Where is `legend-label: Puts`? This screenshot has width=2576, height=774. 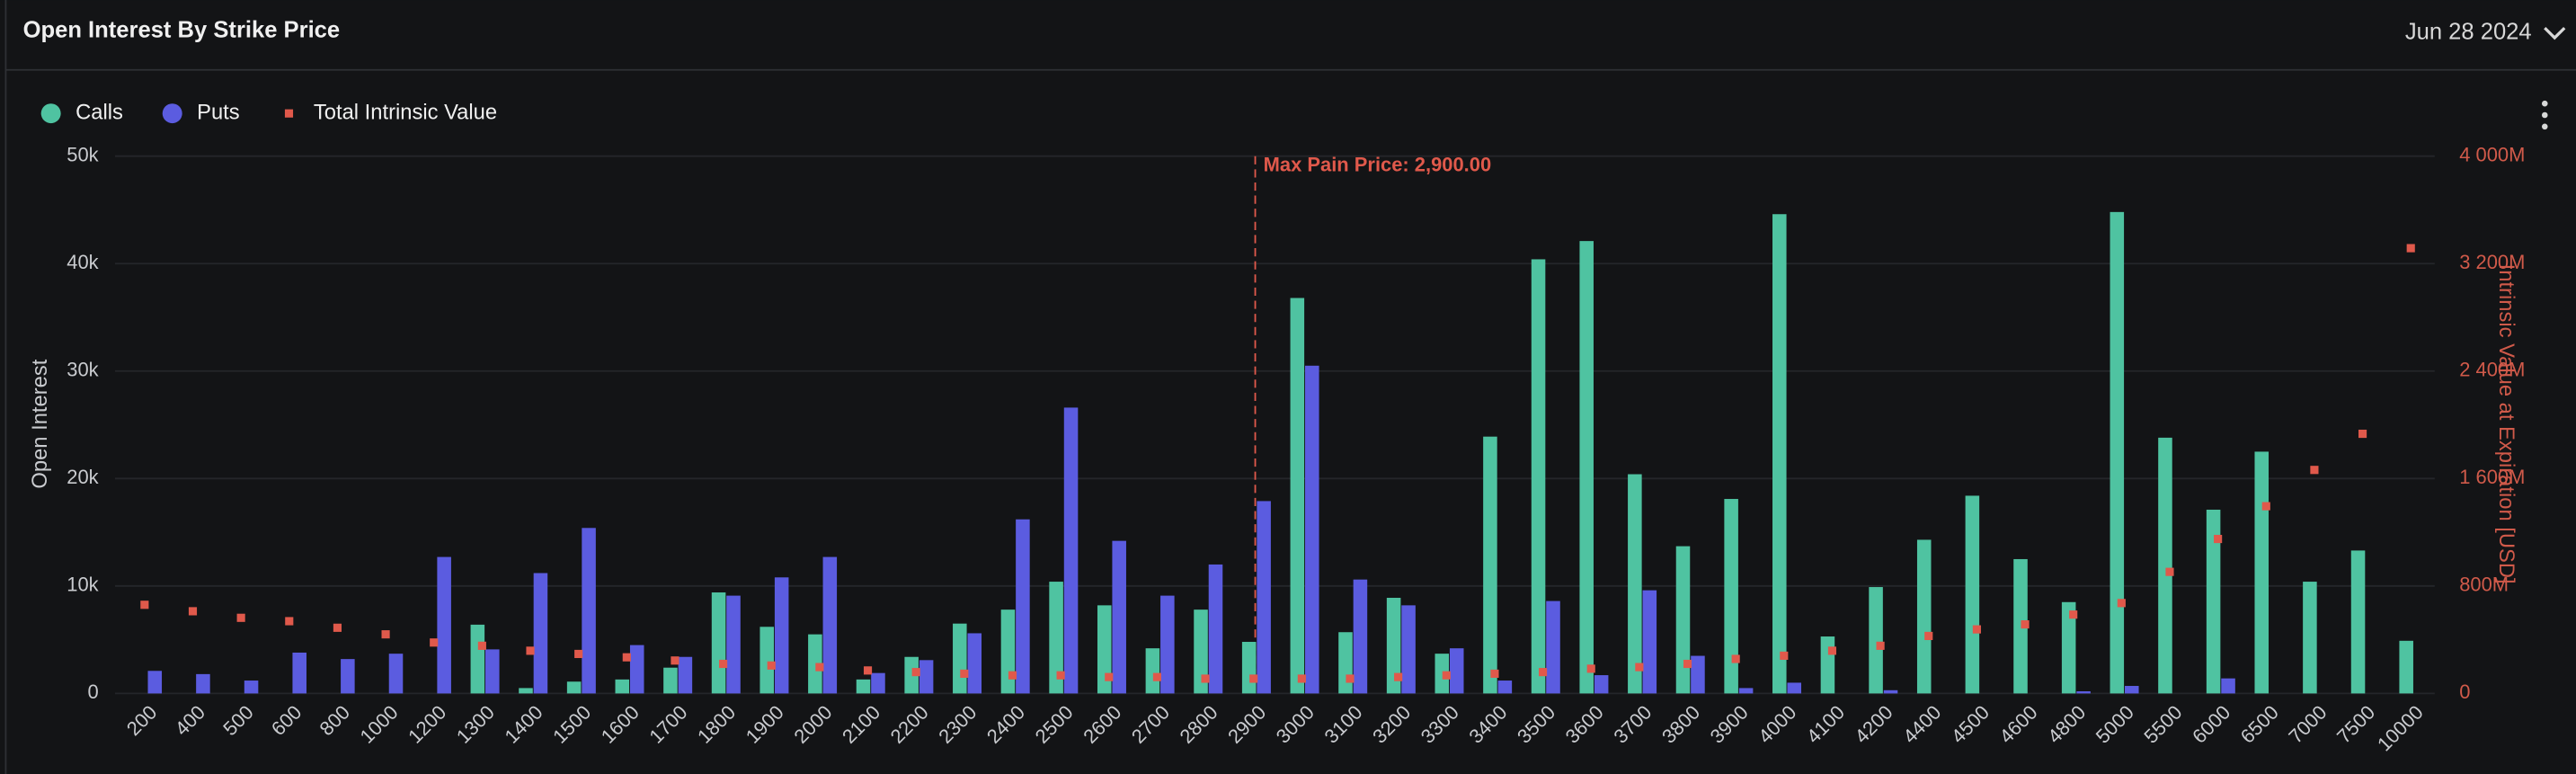 legend-label: Puts is located at coordinates (218, 112).